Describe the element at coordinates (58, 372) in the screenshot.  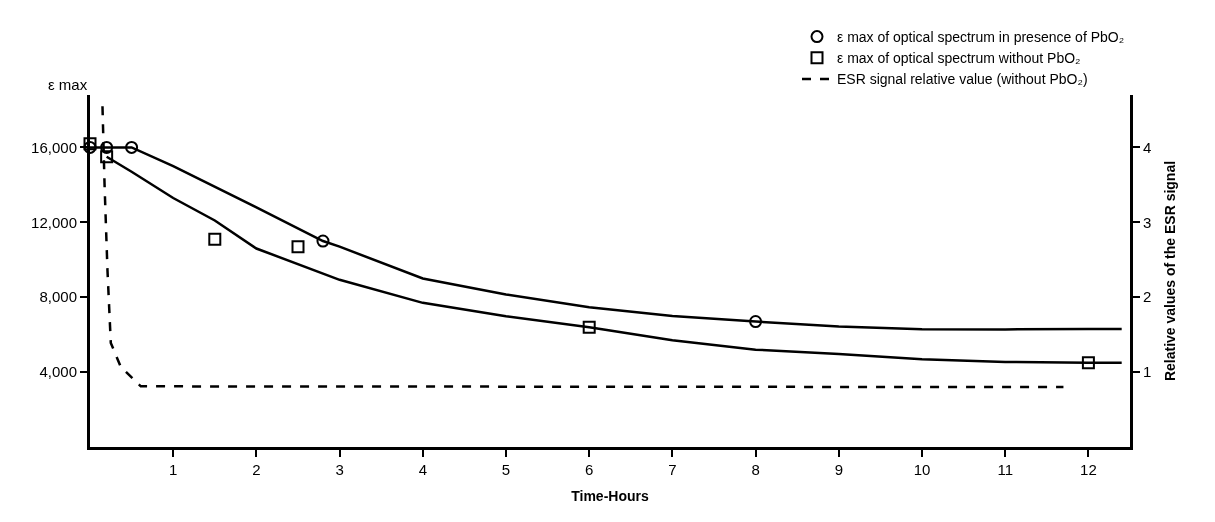
I see `y-tick-label: 4,000` at that location.